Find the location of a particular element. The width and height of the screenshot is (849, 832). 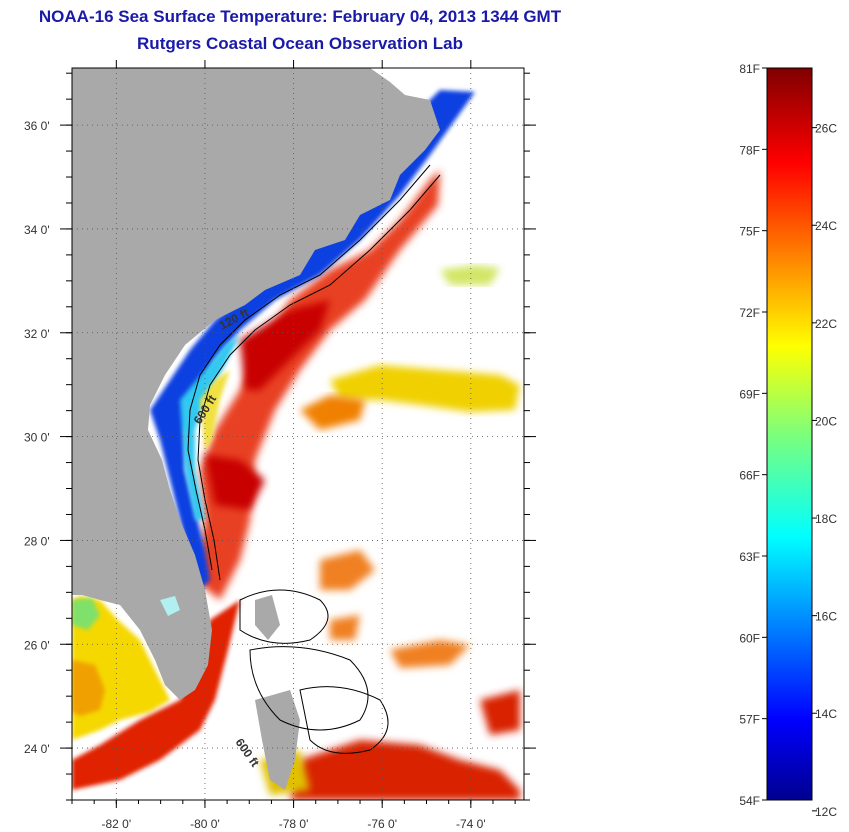

colorbar-f-label: 78F is located at coordinates (749, 150).